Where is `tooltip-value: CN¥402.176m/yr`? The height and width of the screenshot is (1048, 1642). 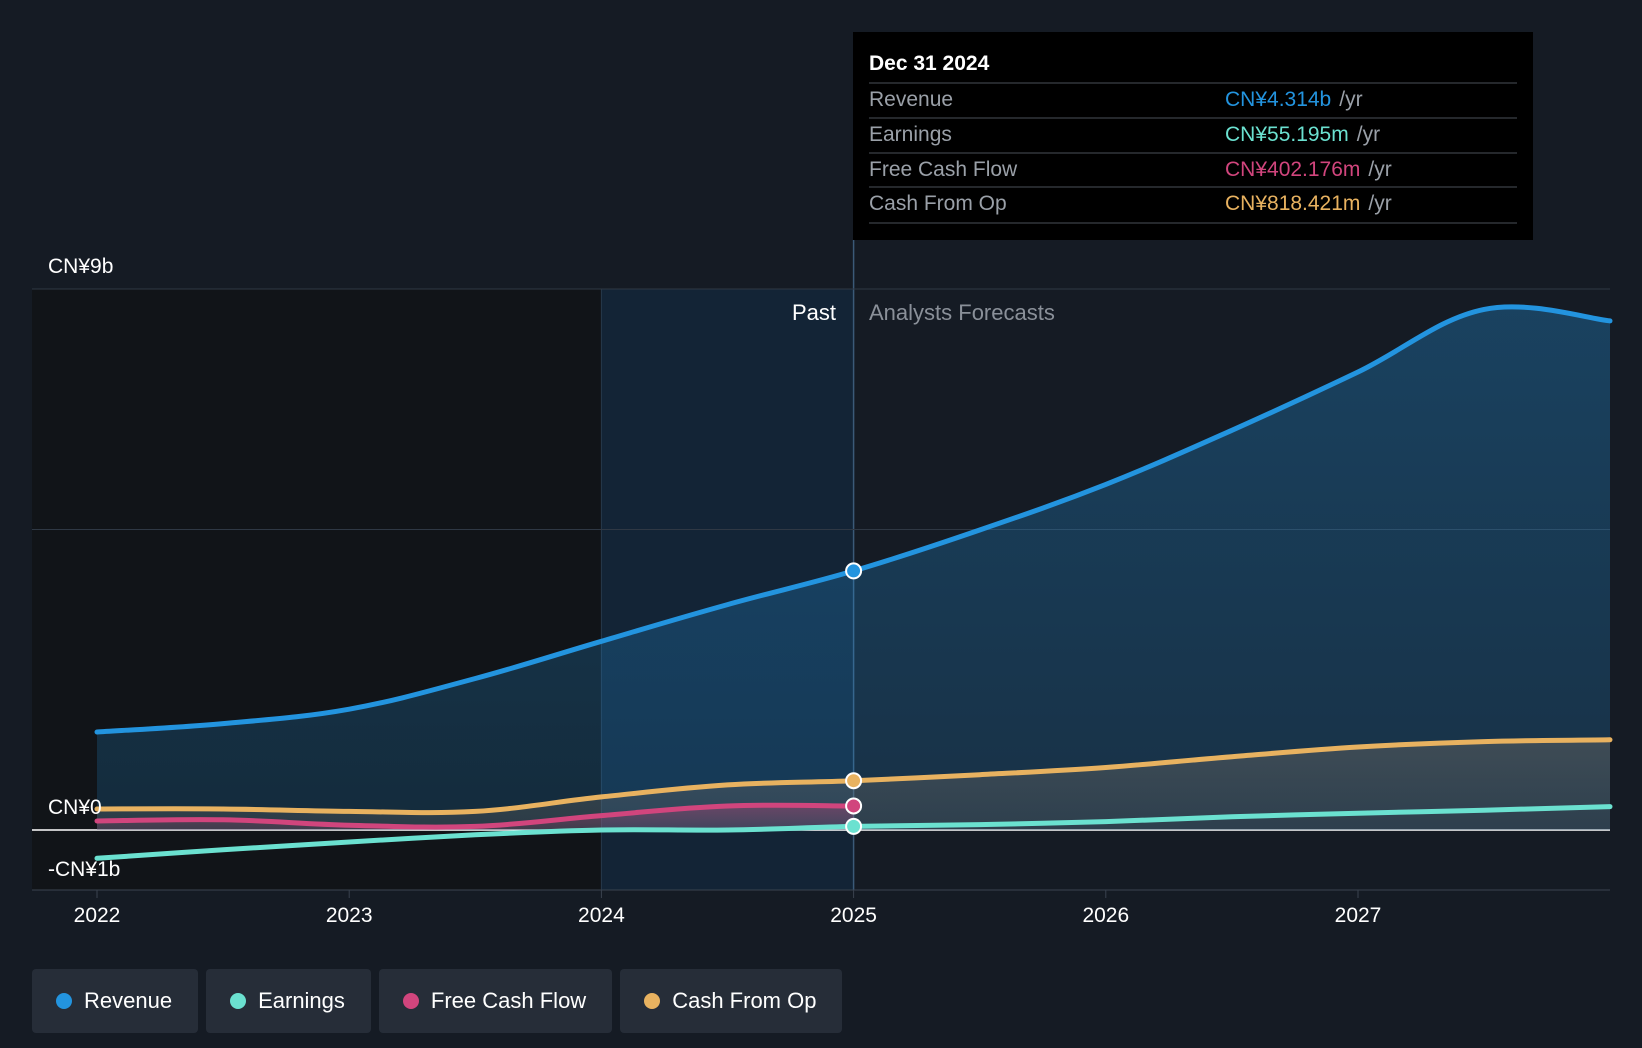
tooltip-value: CN¥402.176m/yr is located at coordinates (1308, 169).